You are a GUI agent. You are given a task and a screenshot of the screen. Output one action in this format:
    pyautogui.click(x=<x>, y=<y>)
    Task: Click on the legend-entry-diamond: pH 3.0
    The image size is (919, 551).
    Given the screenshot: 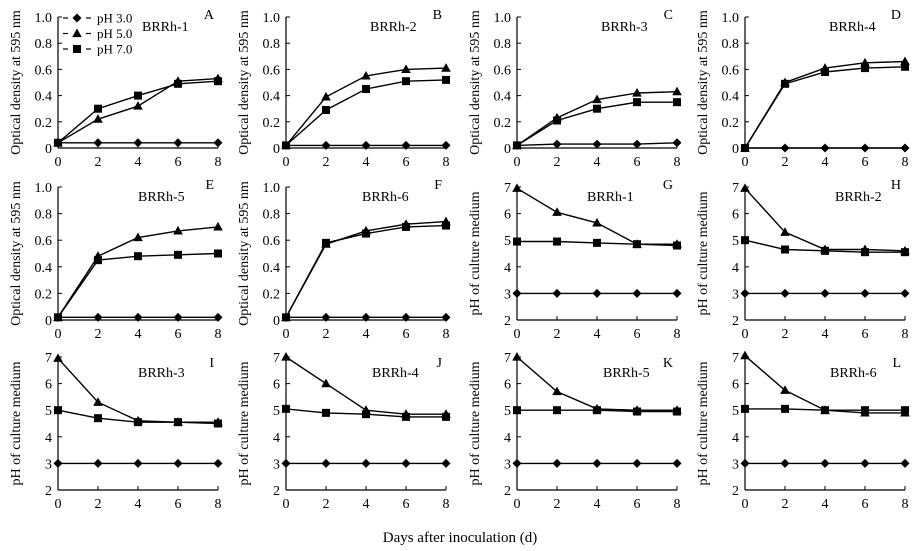 What is the action you would take?
    pyautogui.click(x=97, y=18)
    